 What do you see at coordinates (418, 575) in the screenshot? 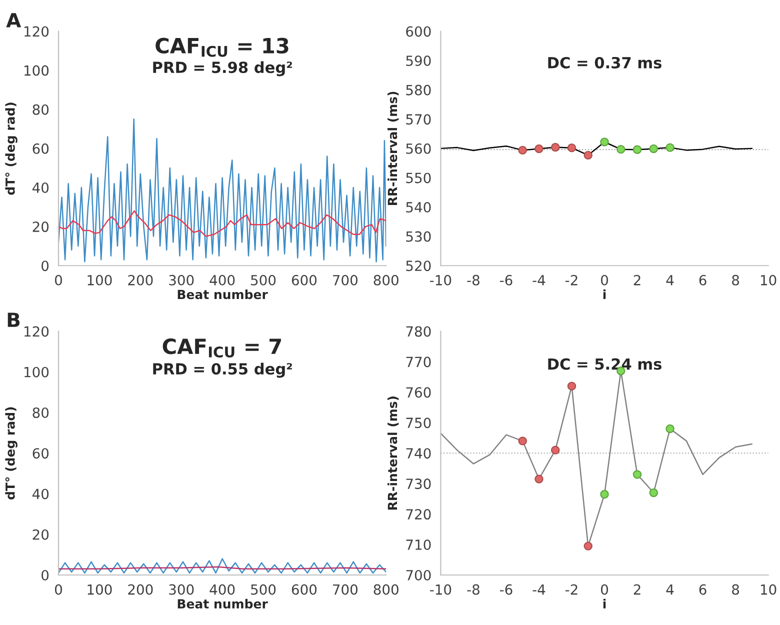
I see `y-tick-label: 700` at bounding box center [418, 575].